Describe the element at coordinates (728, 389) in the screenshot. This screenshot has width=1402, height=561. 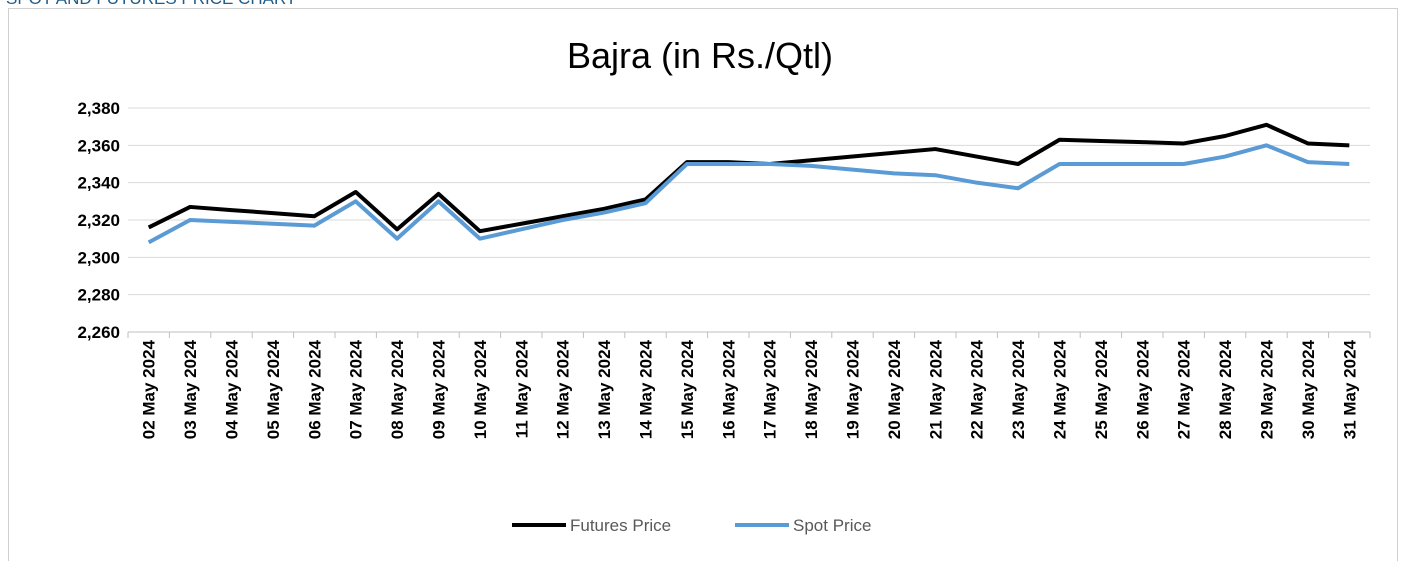
I see `x-tick-label: 16 May 2024` at that location.